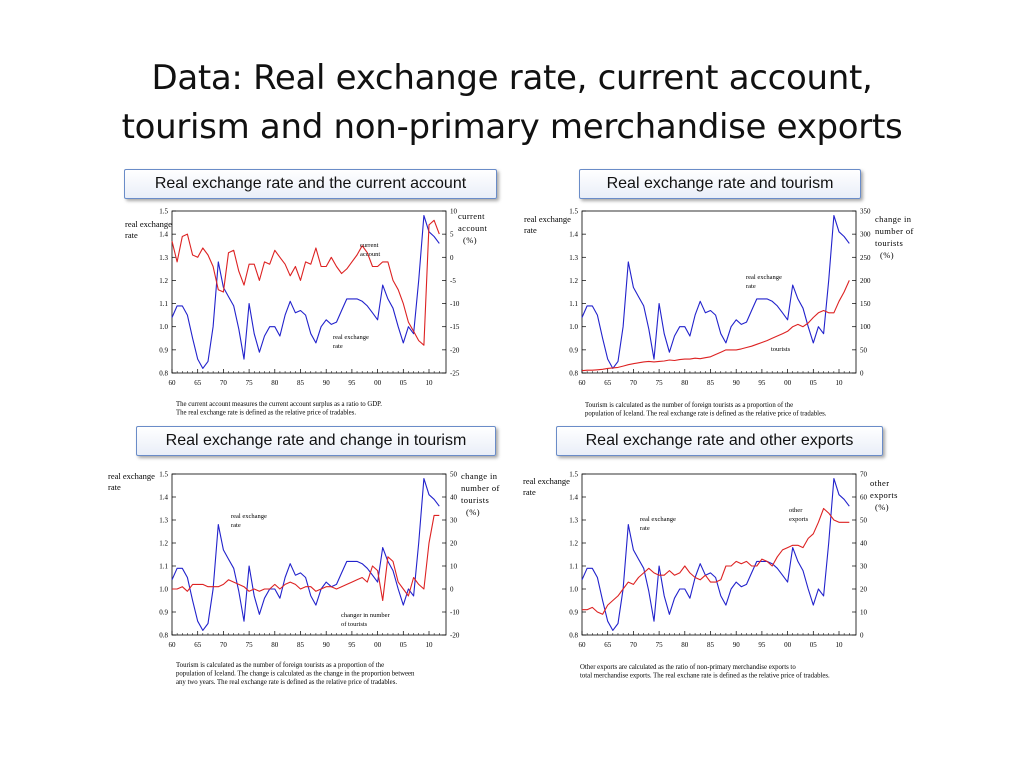 This screenshot has width=1024, height=768. I want to click on chg-annotation: of tourists, so click(354, 624).